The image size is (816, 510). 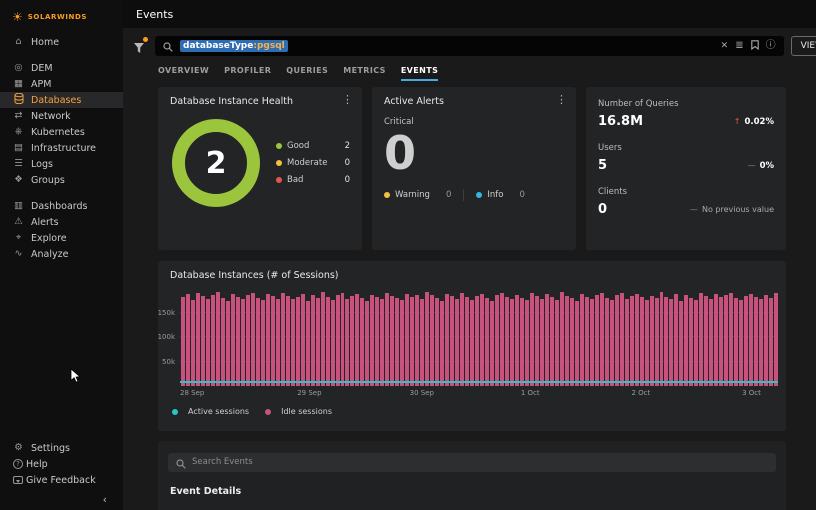 What do you see at coordinates (313, 146) in the screenshot?
I see `legend-item-good: Good 2` at bounding box center [313, 146].